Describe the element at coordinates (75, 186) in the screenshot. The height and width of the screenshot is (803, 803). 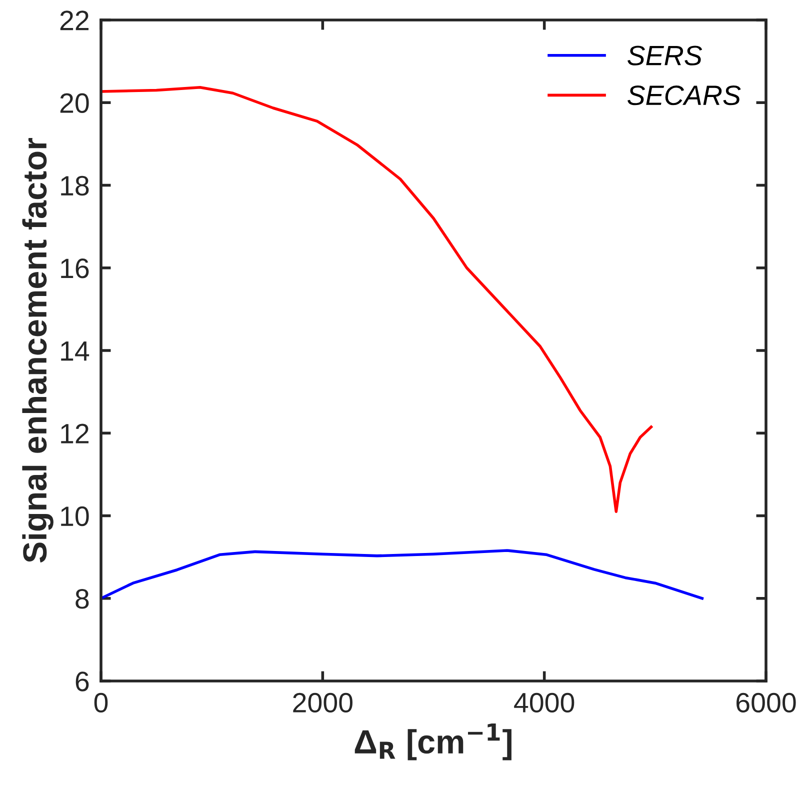
I see `y-tick-label: 18` at that location.